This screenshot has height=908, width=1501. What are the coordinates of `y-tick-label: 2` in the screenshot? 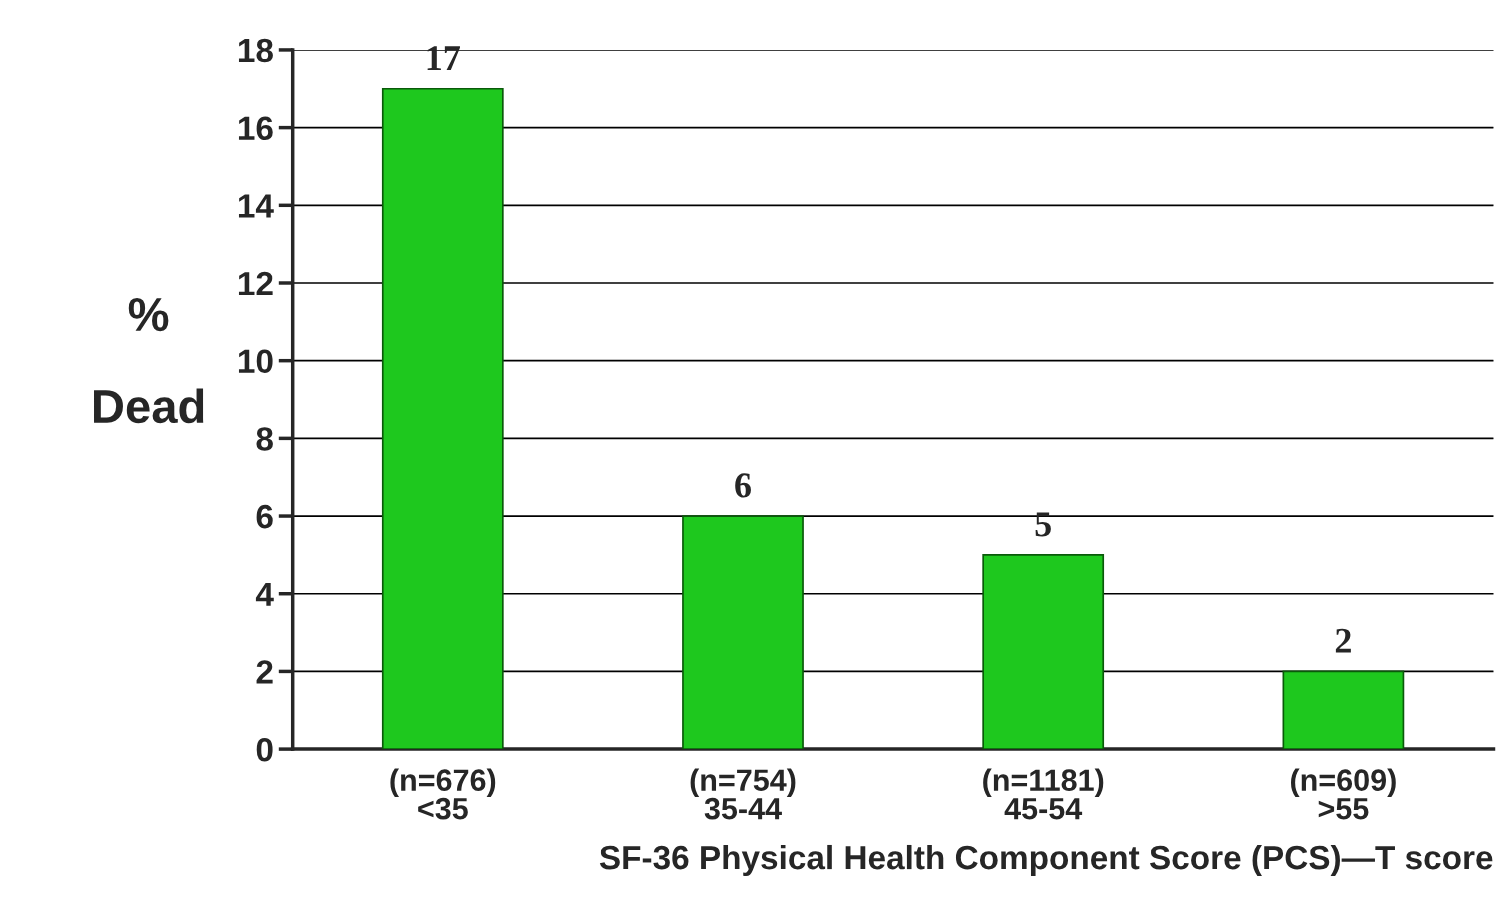 It's located at (264, 672).